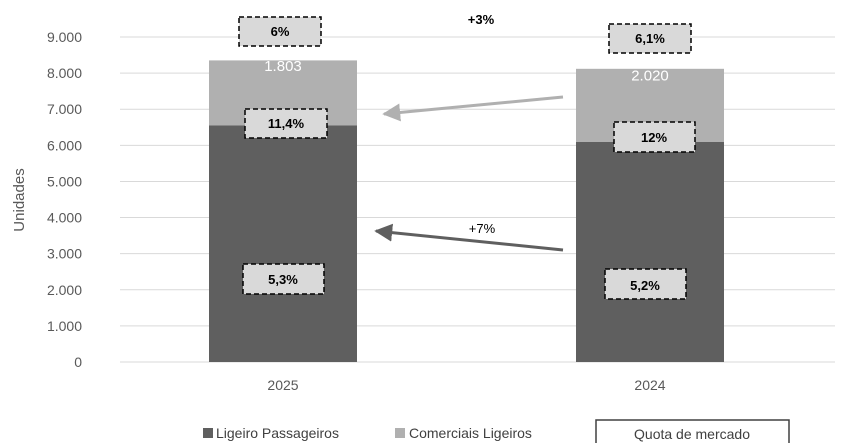 The height and width of the screenshot is (443, 854). I want to click on share-box-2024-passageiros: 5,2%, so click(645, 284).